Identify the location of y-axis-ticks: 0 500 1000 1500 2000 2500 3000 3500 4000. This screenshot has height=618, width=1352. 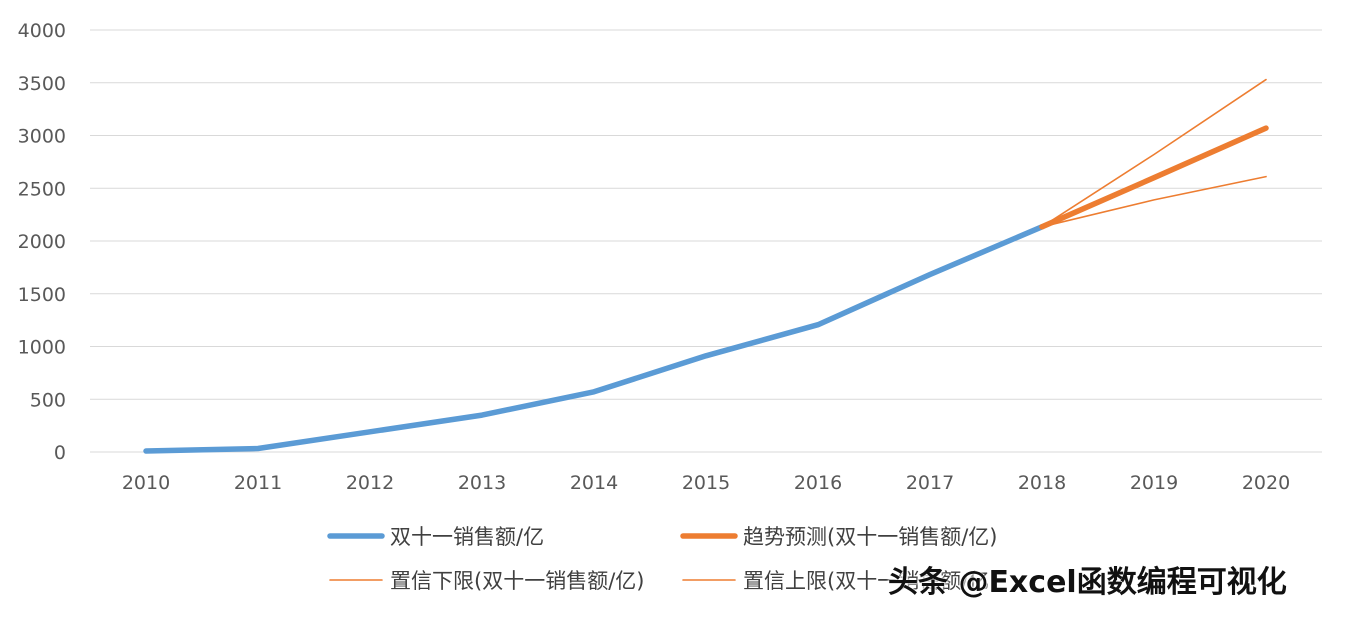
(42, 242).